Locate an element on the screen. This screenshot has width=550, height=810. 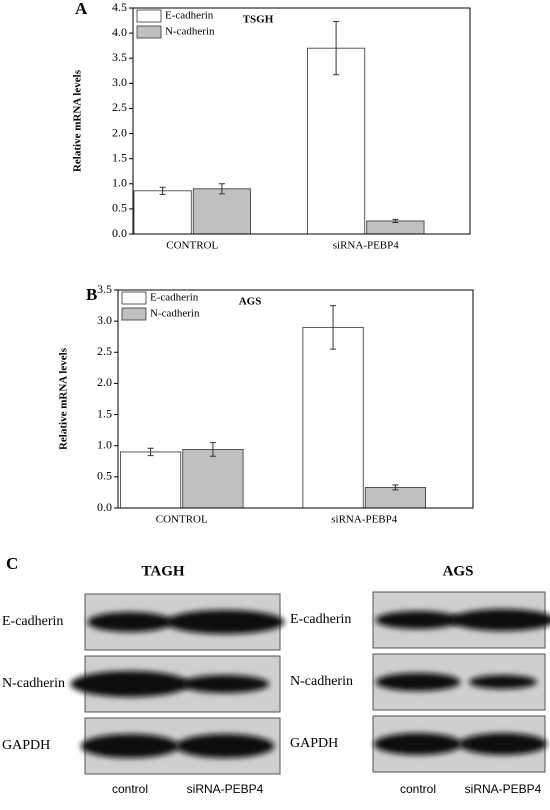
panel-label: B is located at coordinates (91, 294).